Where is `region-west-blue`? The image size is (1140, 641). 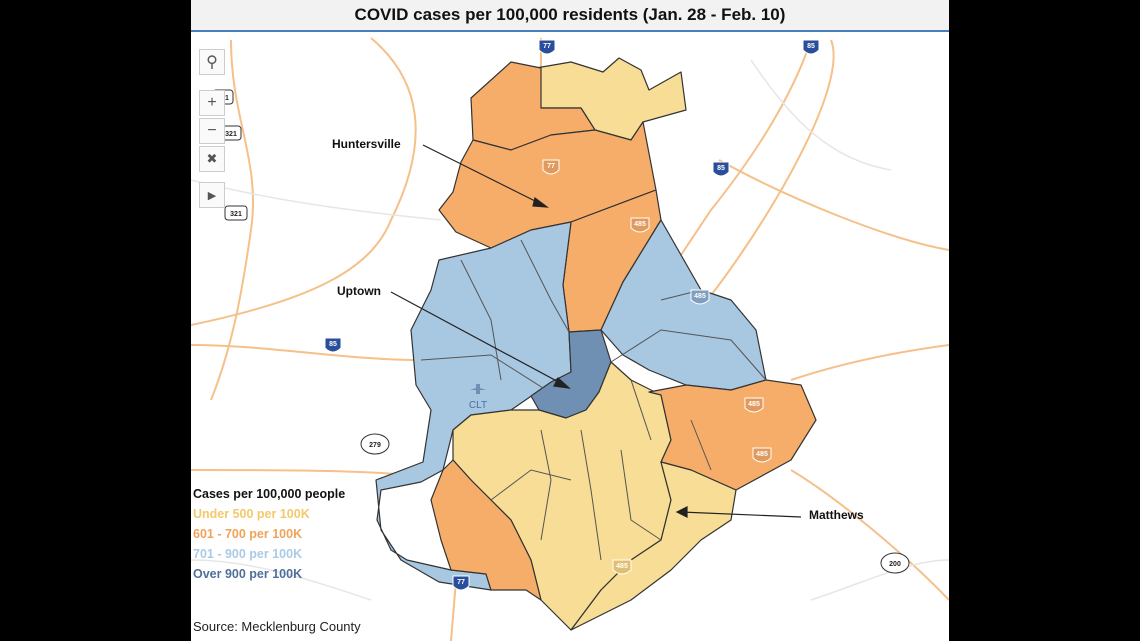 region-west-blue is located at coordinates (473, 406).